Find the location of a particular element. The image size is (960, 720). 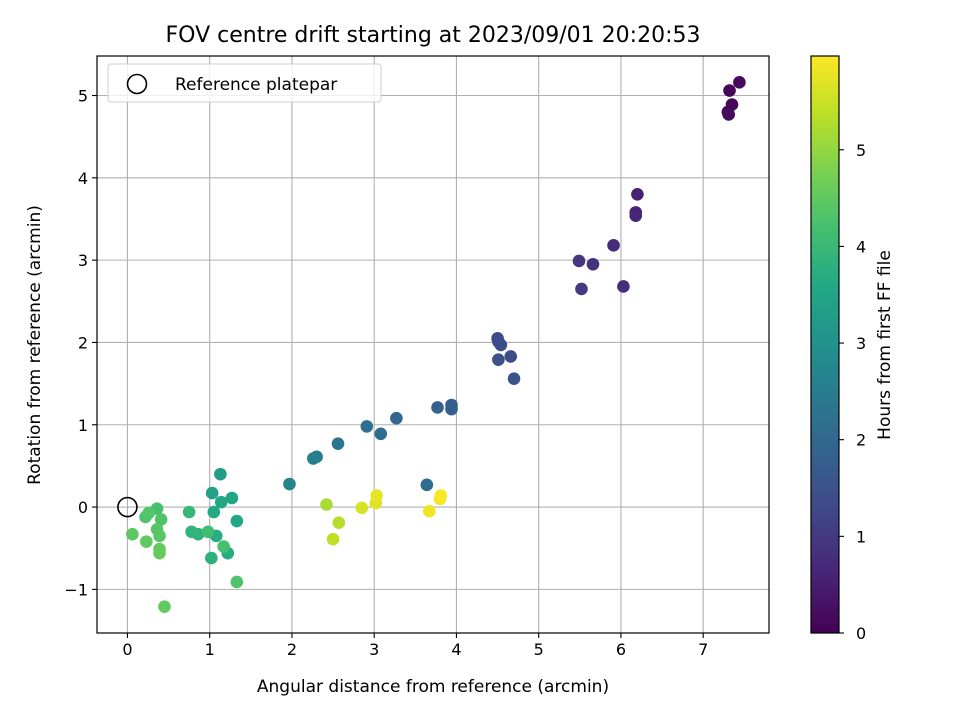

x-tick-label: 7 is located at coordinates (703, 649).